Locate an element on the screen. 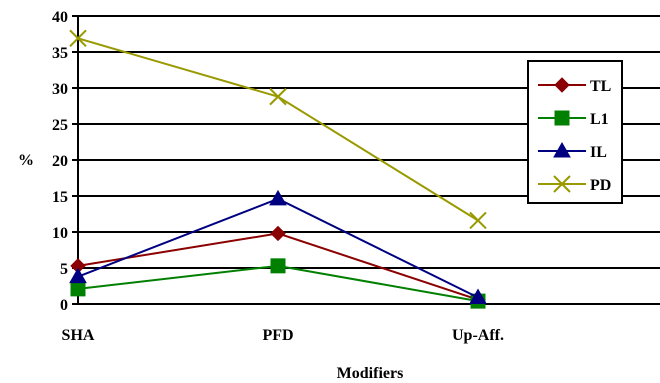 This screenshot has width=660, height=383. legend-label: L1 is located at coordinates (599, 119).